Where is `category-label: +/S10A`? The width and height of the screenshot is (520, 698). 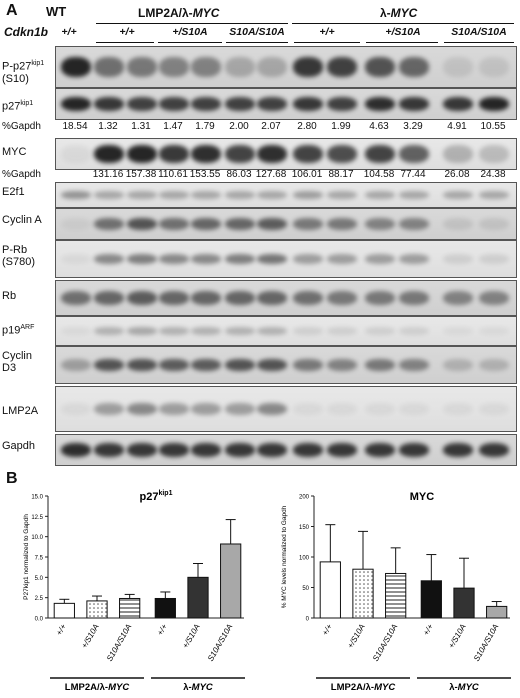
category-label: +/S10A is located at coordinates (191, 636).